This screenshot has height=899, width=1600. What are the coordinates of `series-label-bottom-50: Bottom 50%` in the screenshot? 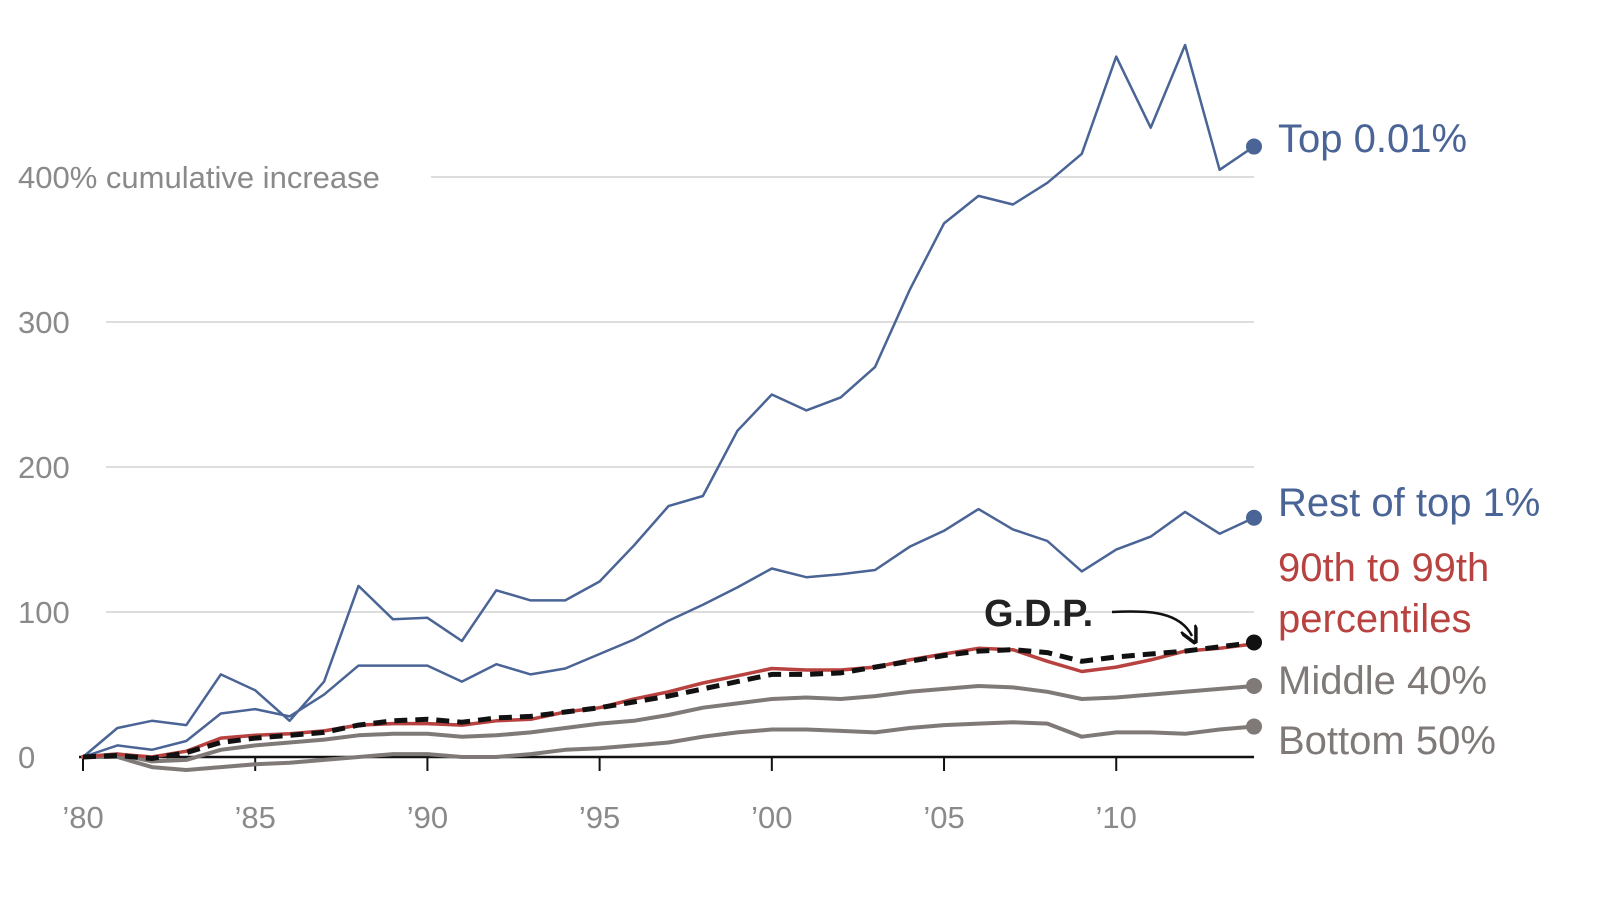 It's located at (1387, 741).